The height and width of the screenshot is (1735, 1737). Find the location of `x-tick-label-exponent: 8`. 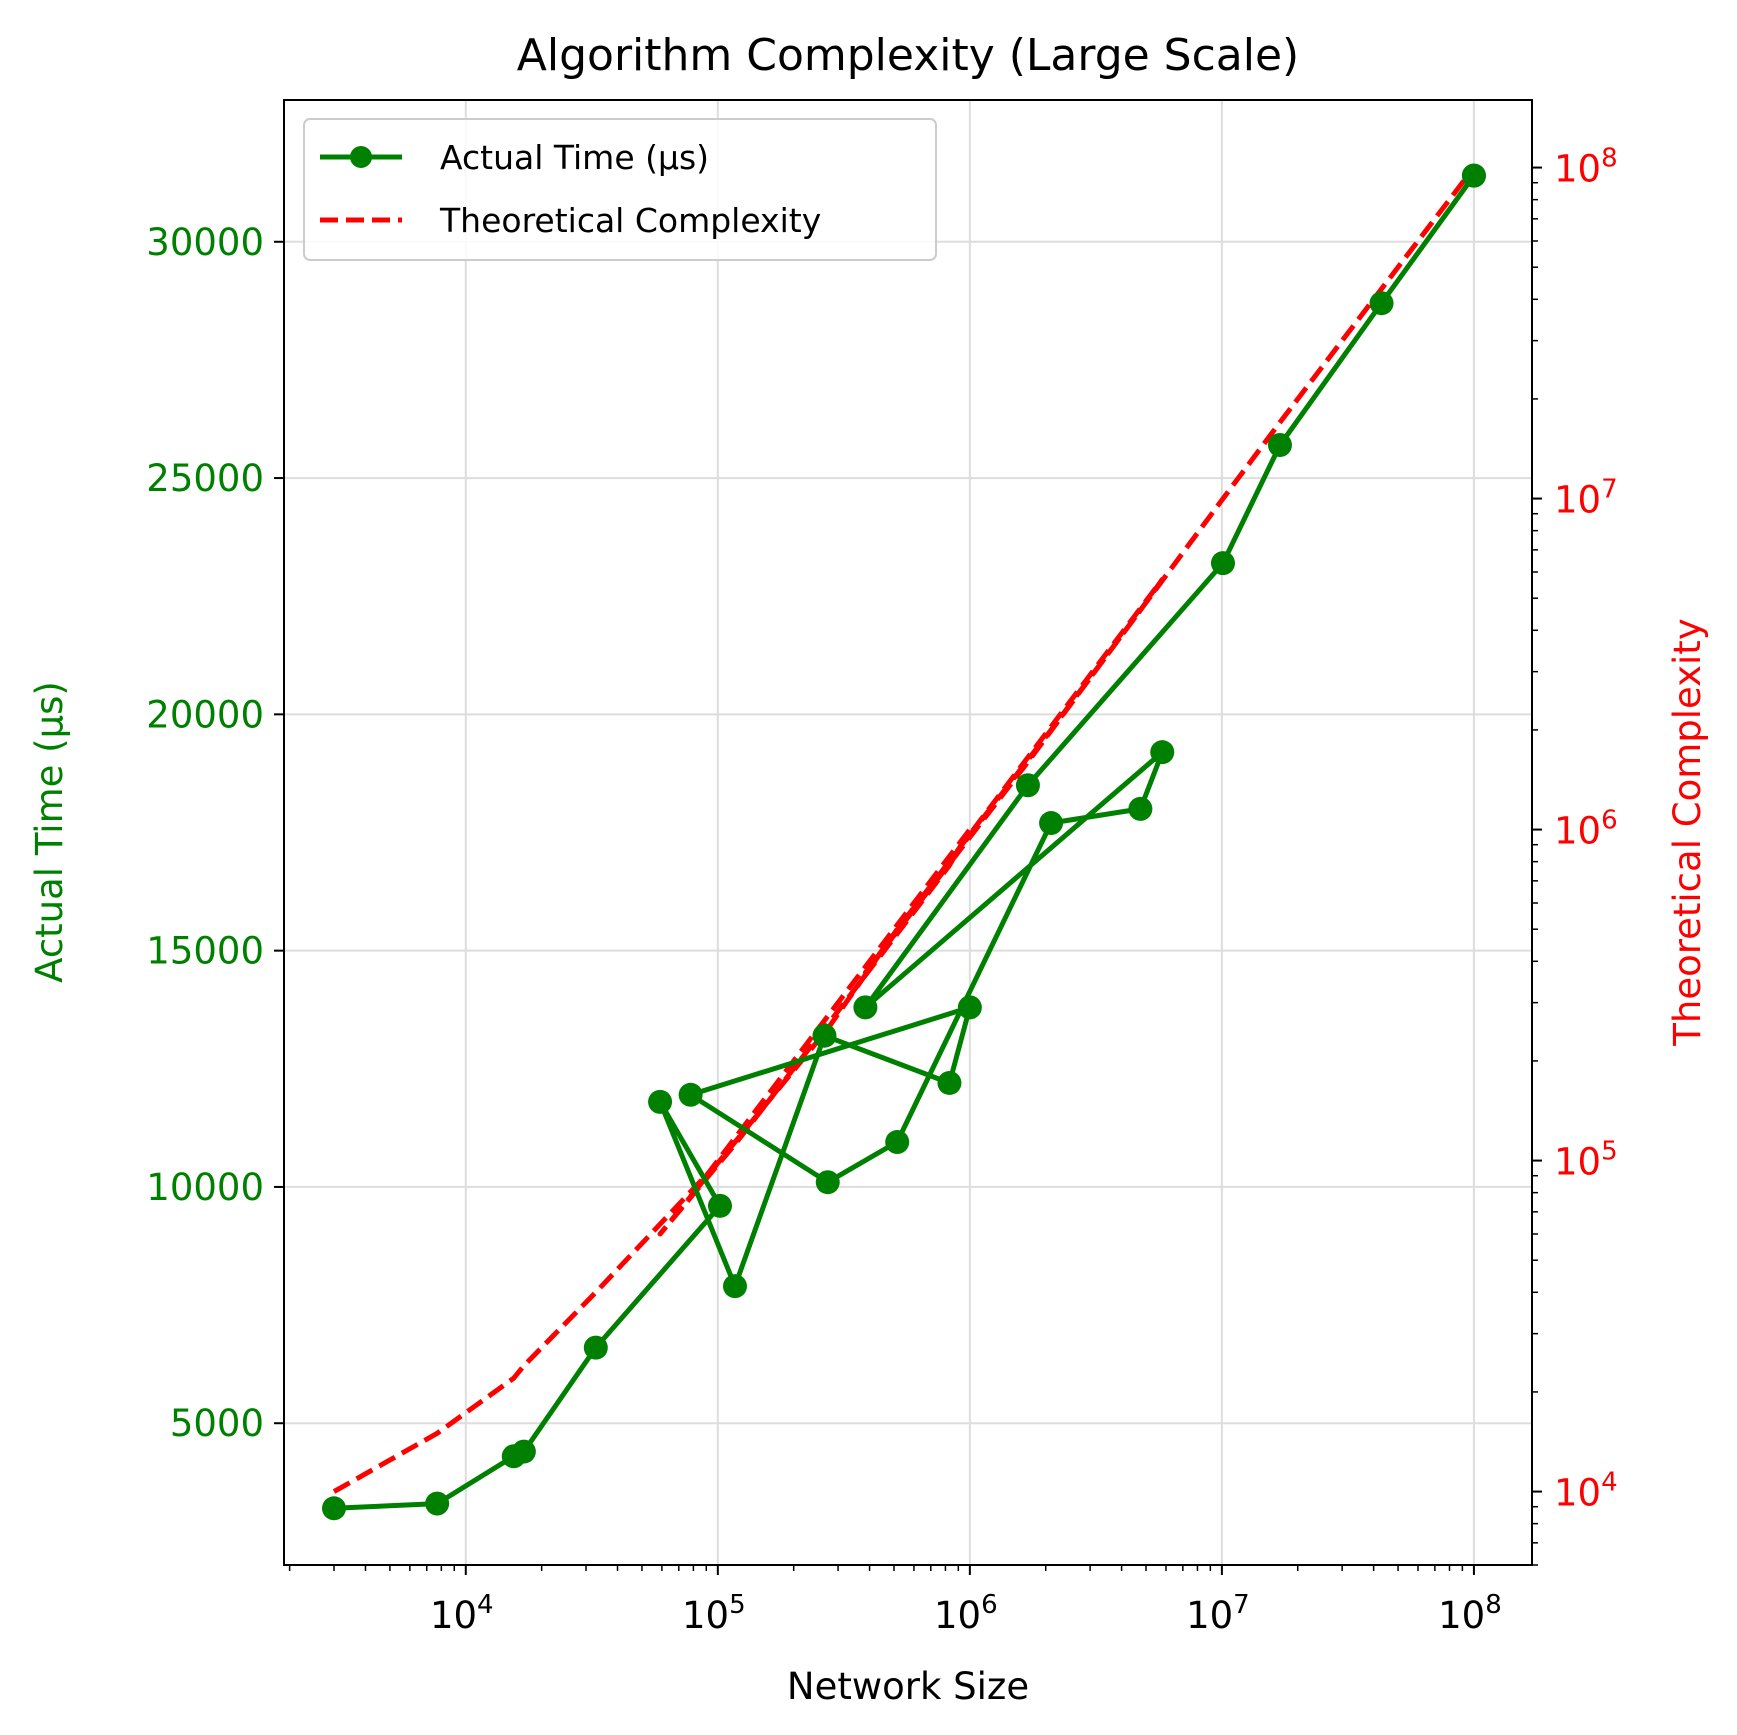

x-tick-label-exponent: 8 is located at coordinates (1493, 1605).